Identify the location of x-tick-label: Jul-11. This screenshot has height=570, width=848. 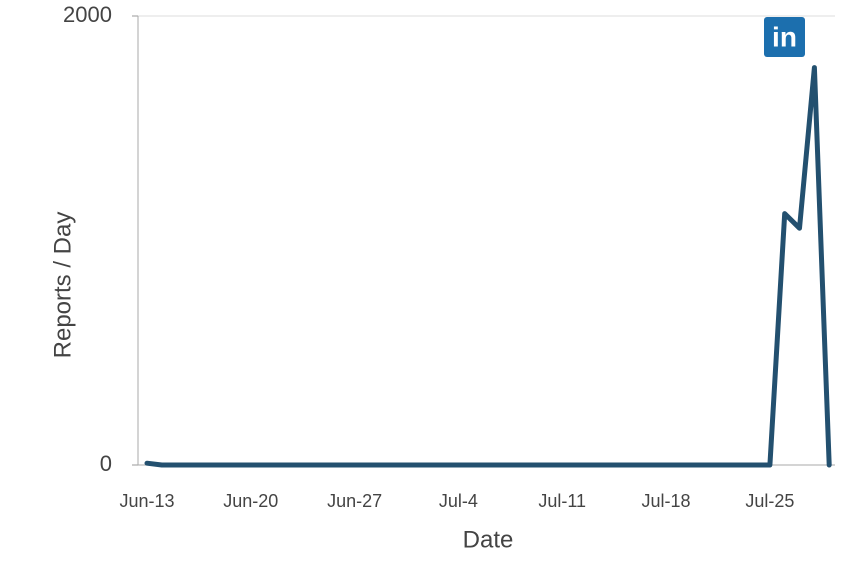
(562, 501).